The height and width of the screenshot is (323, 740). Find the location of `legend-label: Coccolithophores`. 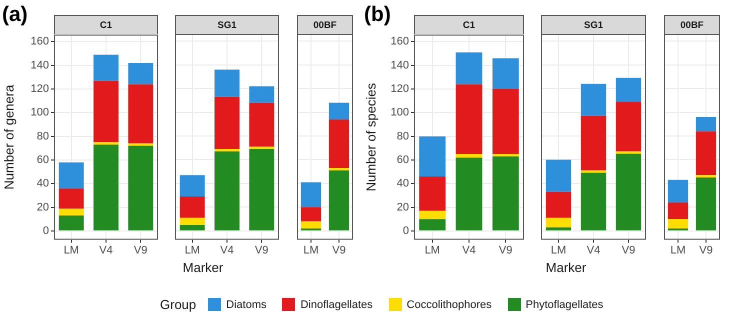

legend-label: Coccolithophores is located at coordinates (449, 304).